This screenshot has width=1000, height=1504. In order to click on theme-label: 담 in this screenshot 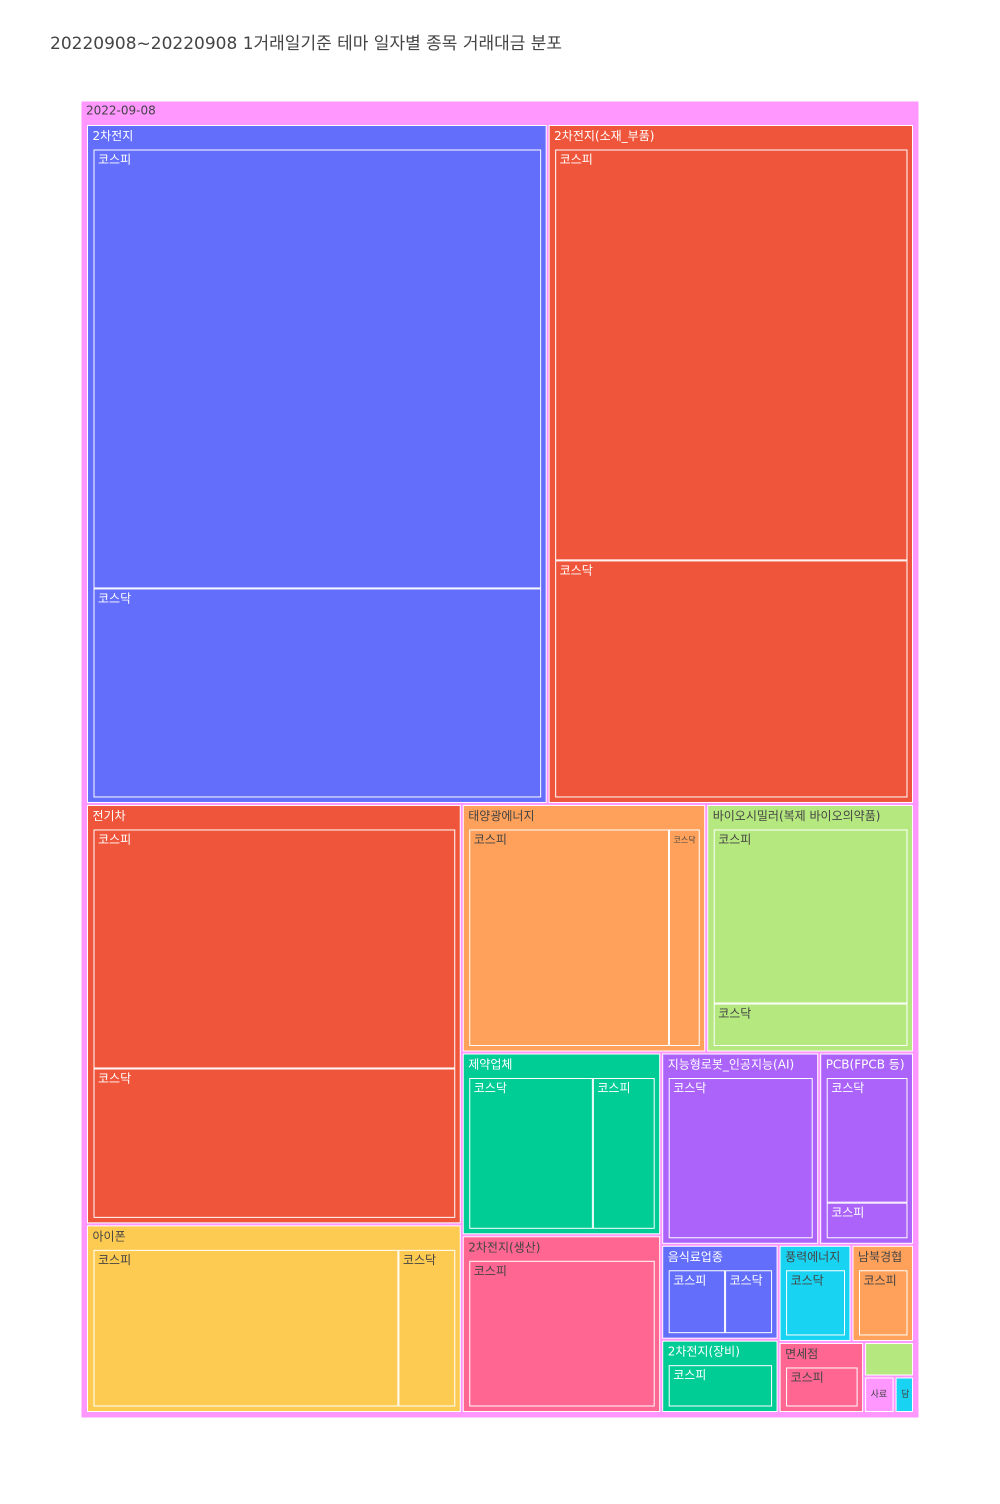, I will do `click(905, 1394)`.